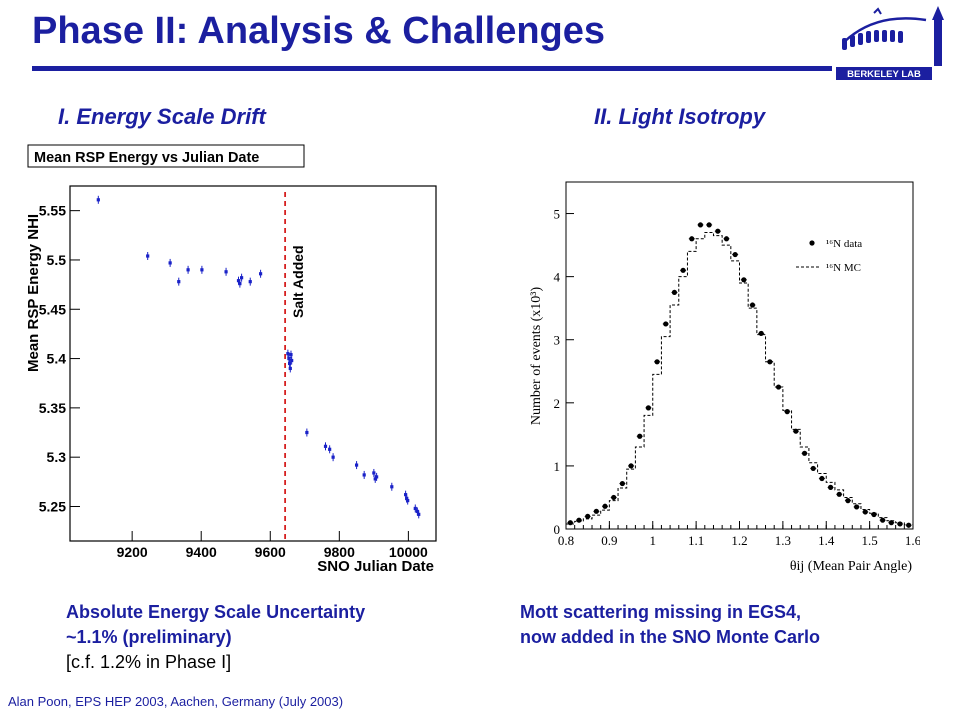 The height and width of the screenshot is (720, 960). What do you see at coordinates (408, 552) in the screenshot?
I see `x-tick-label: 10000` at bounding box center [408, 552].